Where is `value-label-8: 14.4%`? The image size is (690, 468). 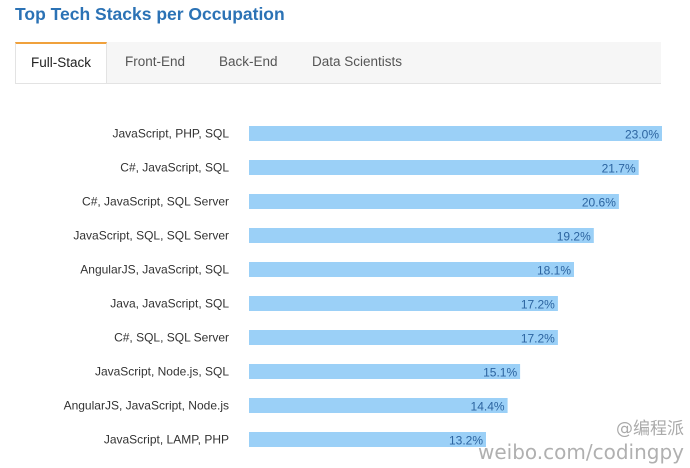 value-label-8: 14.4% is located at coordinates (488, 407).